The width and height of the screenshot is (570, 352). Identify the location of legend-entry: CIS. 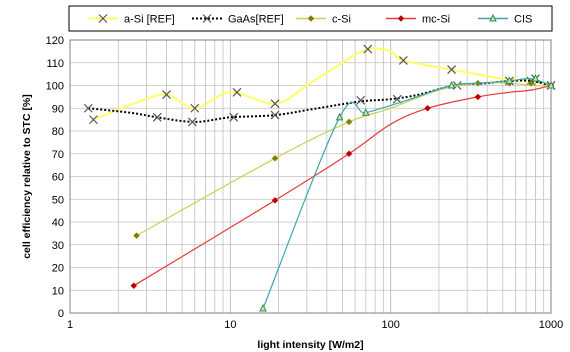
(505, 20).